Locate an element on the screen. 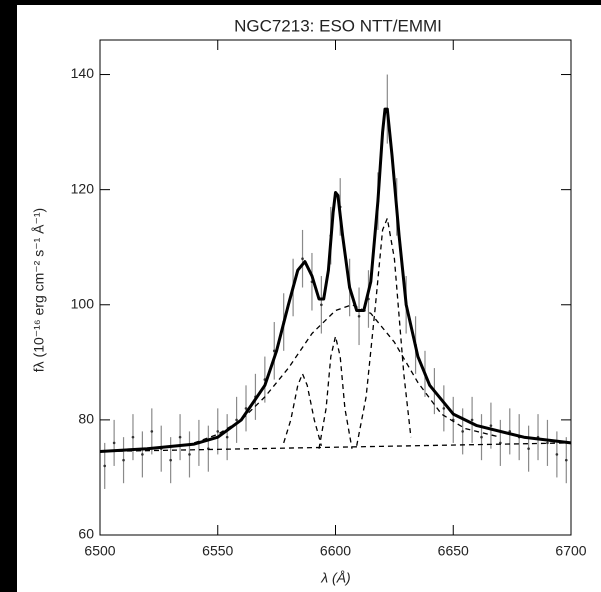  x-tick-label: 6500 is located at coordinates (99, 551).